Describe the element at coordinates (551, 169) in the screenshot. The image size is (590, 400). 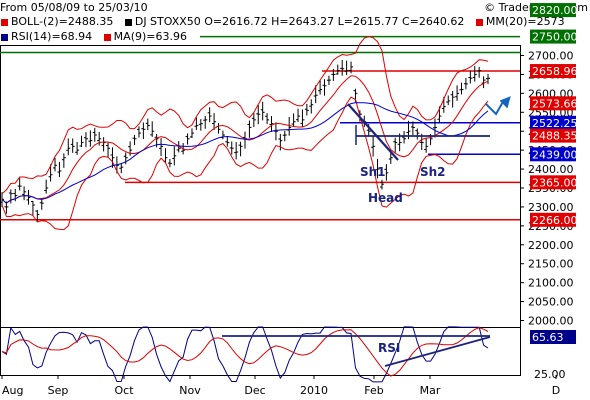
I see `y-tick-label: 2400.00` at that location.